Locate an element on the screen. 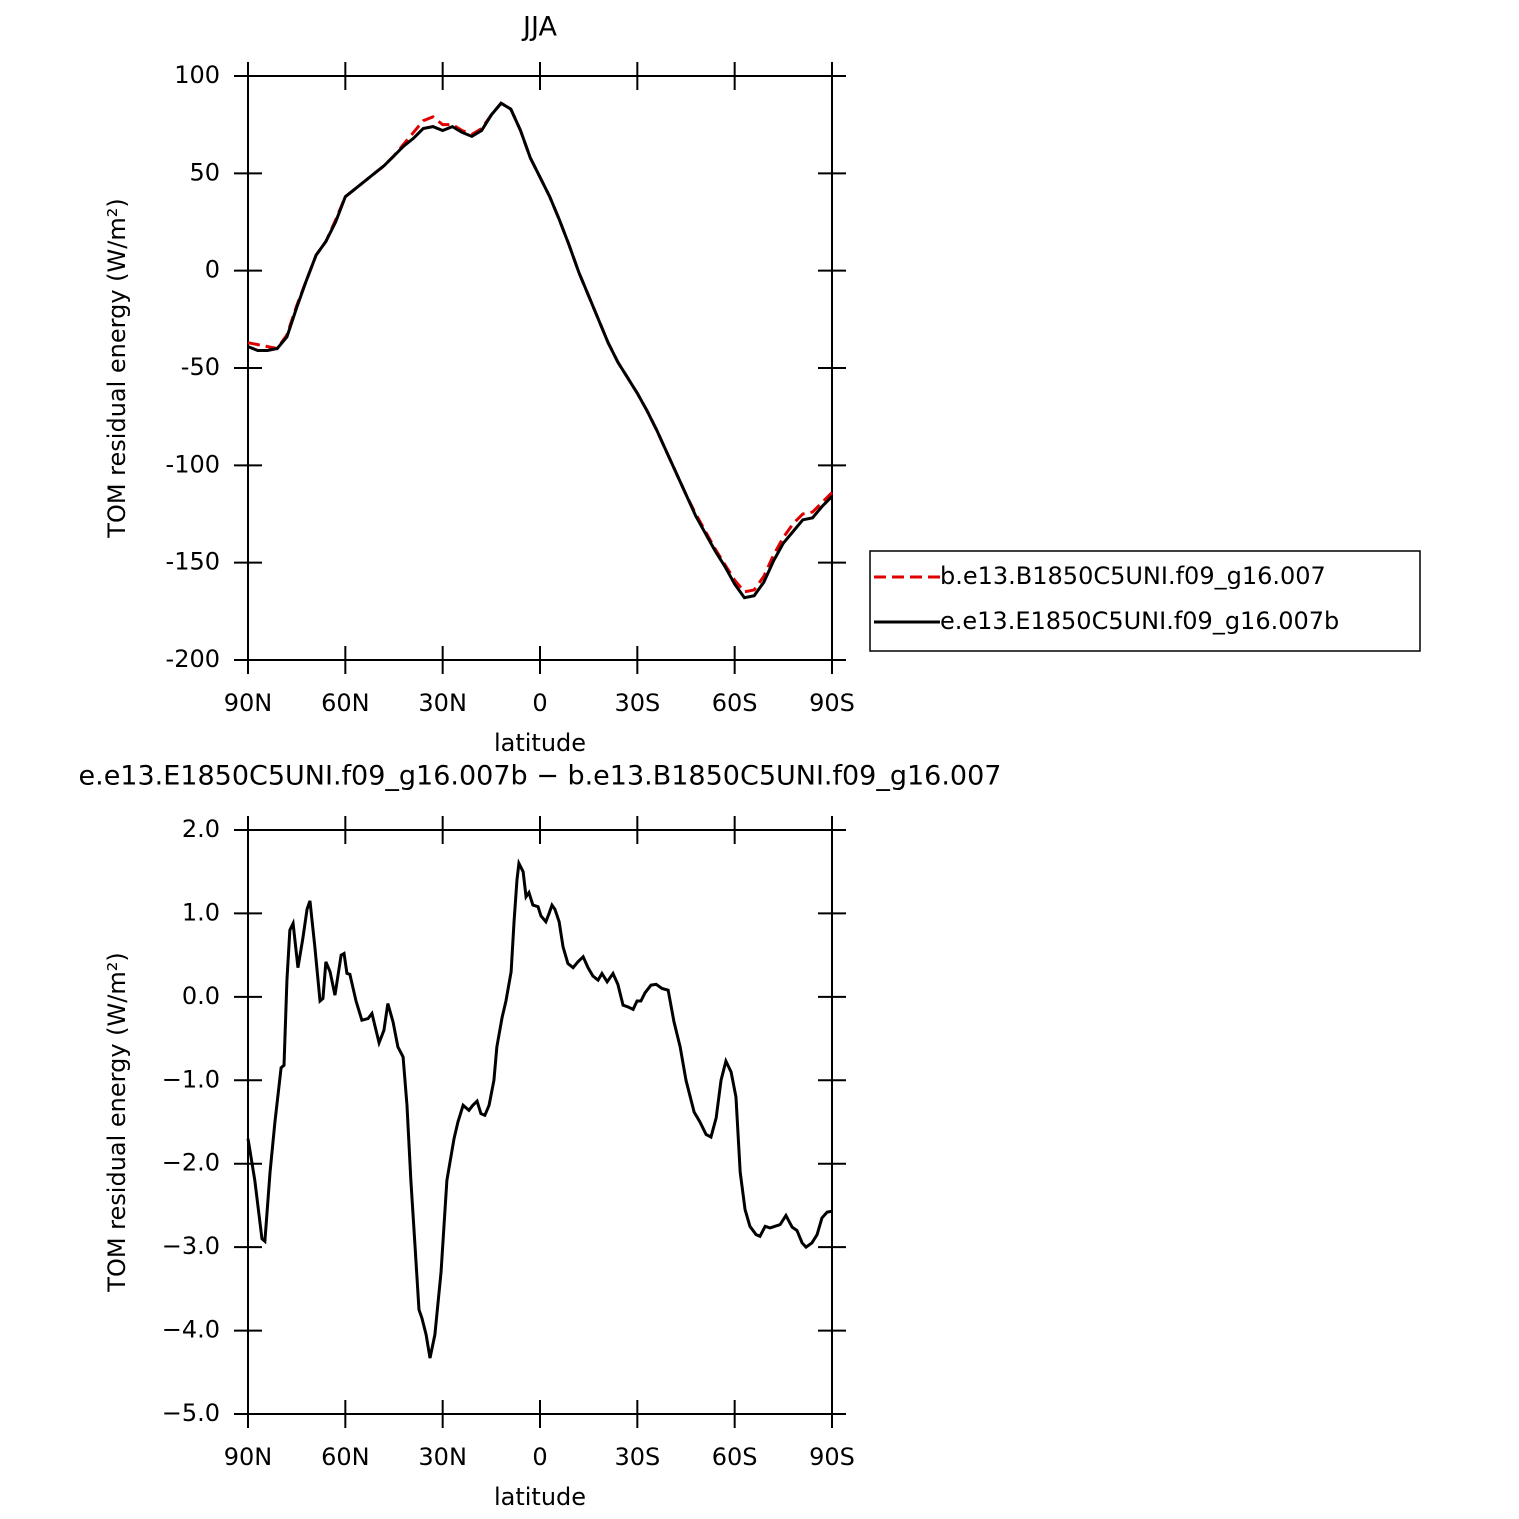 The image size is (1519, 1519). y-tick-label: -200 is located at coordinates (193, 659).